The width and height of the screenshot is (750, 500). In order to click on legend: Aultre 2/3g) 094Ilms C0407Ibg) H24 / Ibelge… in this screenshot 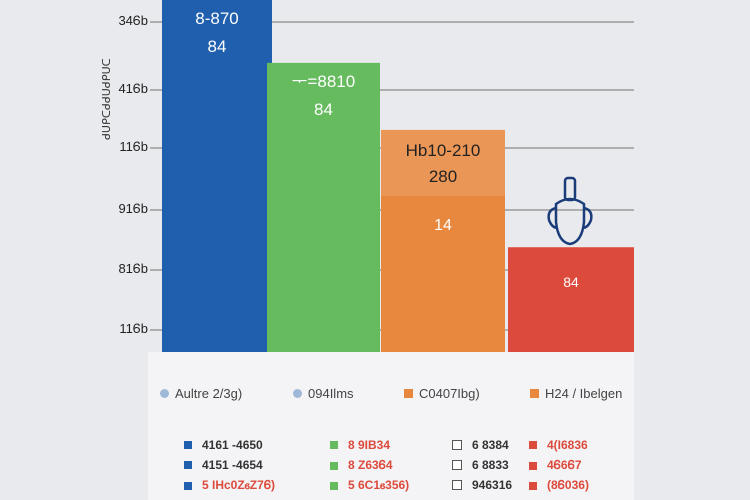, I will do `click(375, 396)`.